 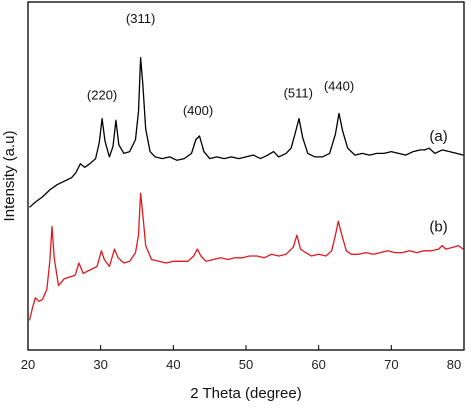 I want to click on x-tick-label: 70, so click(x=391, y=364).